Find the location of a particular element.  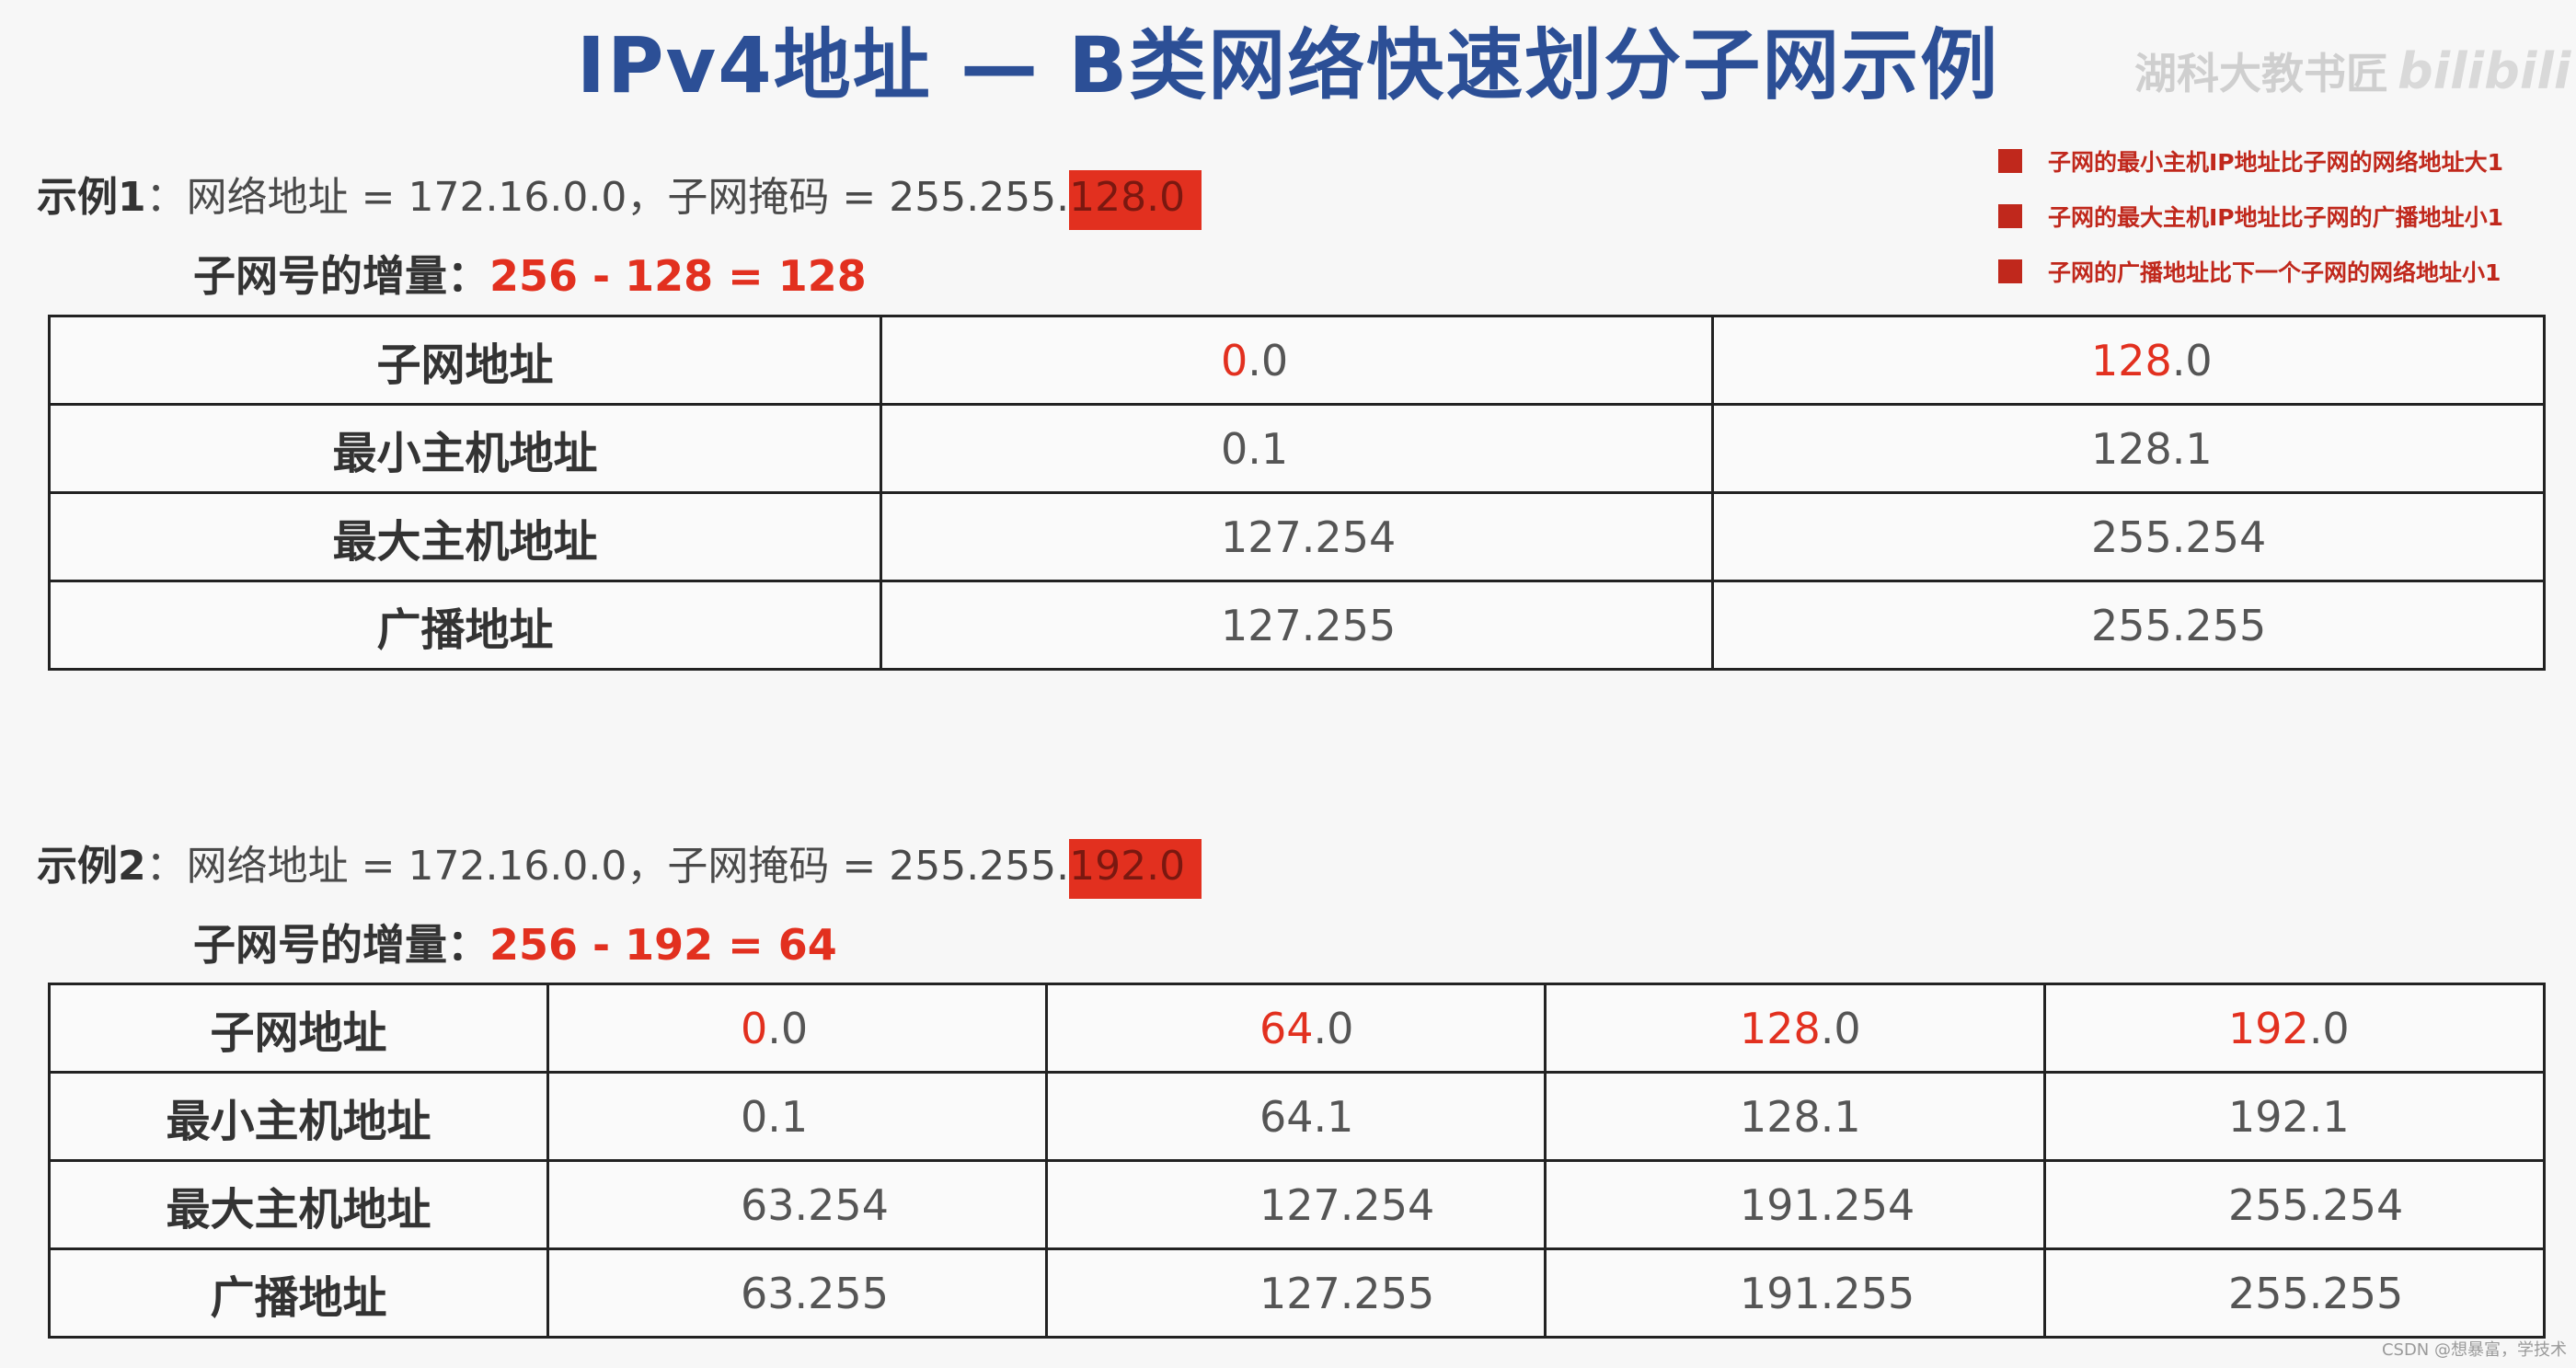

example1-increment: 子网号的增量：256 - 128 = 128 is located at coordinates (530, 273).